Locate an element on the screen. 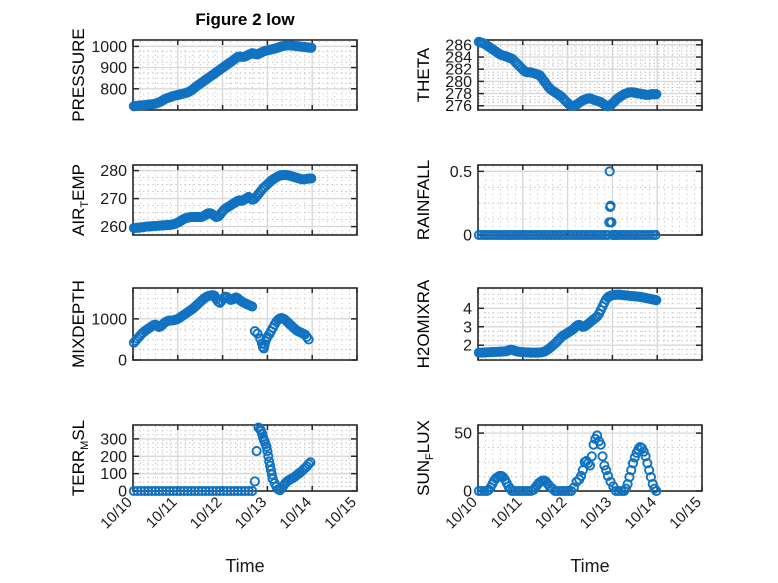  y-tick-label: 284 is located at coordinates (458, 58).